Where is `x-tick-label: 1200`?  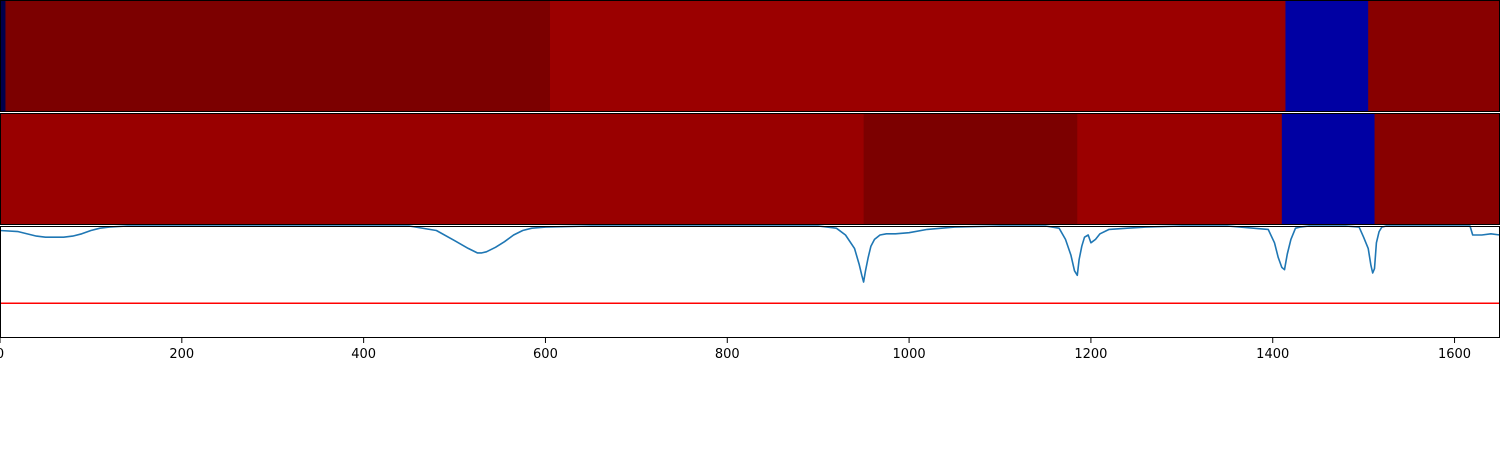
x-tick-label: 1200 is located at coordinates (1090, 354).